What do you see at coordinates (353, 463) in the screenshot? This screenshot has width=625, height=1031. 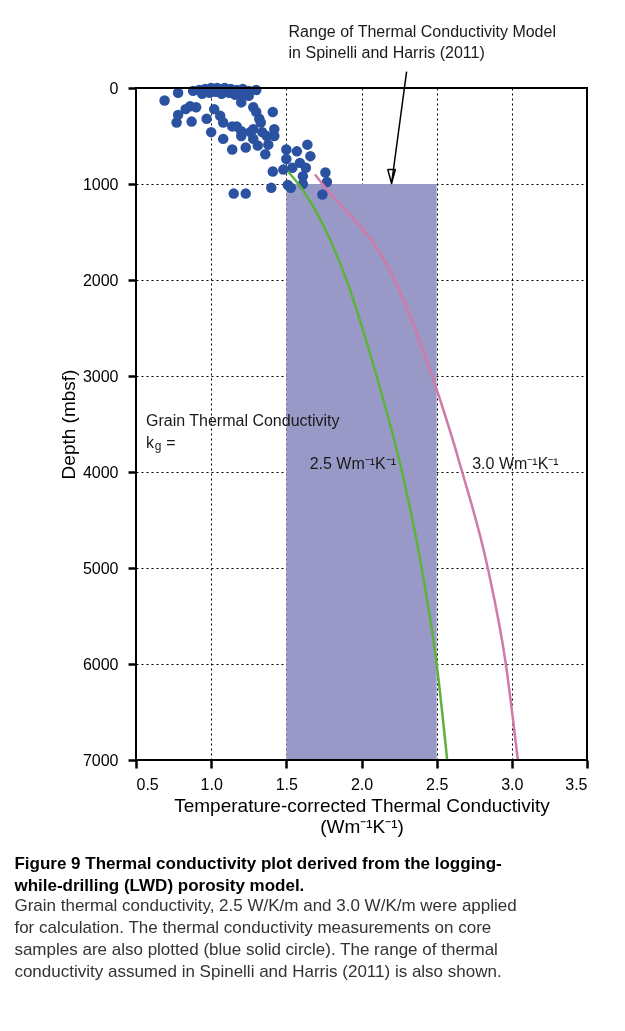 I see `annotation: 2.5 Wm⁻¹K⁻¹` at bounding box center [353, 463].